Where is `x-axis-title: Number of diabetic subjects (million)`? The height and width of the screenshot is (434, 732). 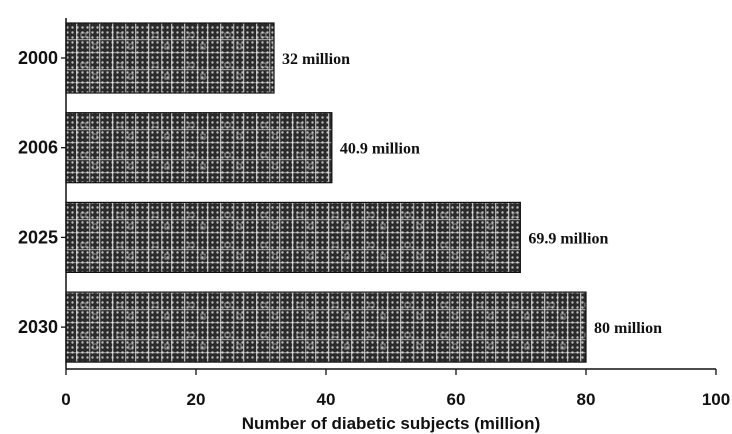 x-axis-title: Number of diabetic subjects (million) is located at coordinates (391, 423).